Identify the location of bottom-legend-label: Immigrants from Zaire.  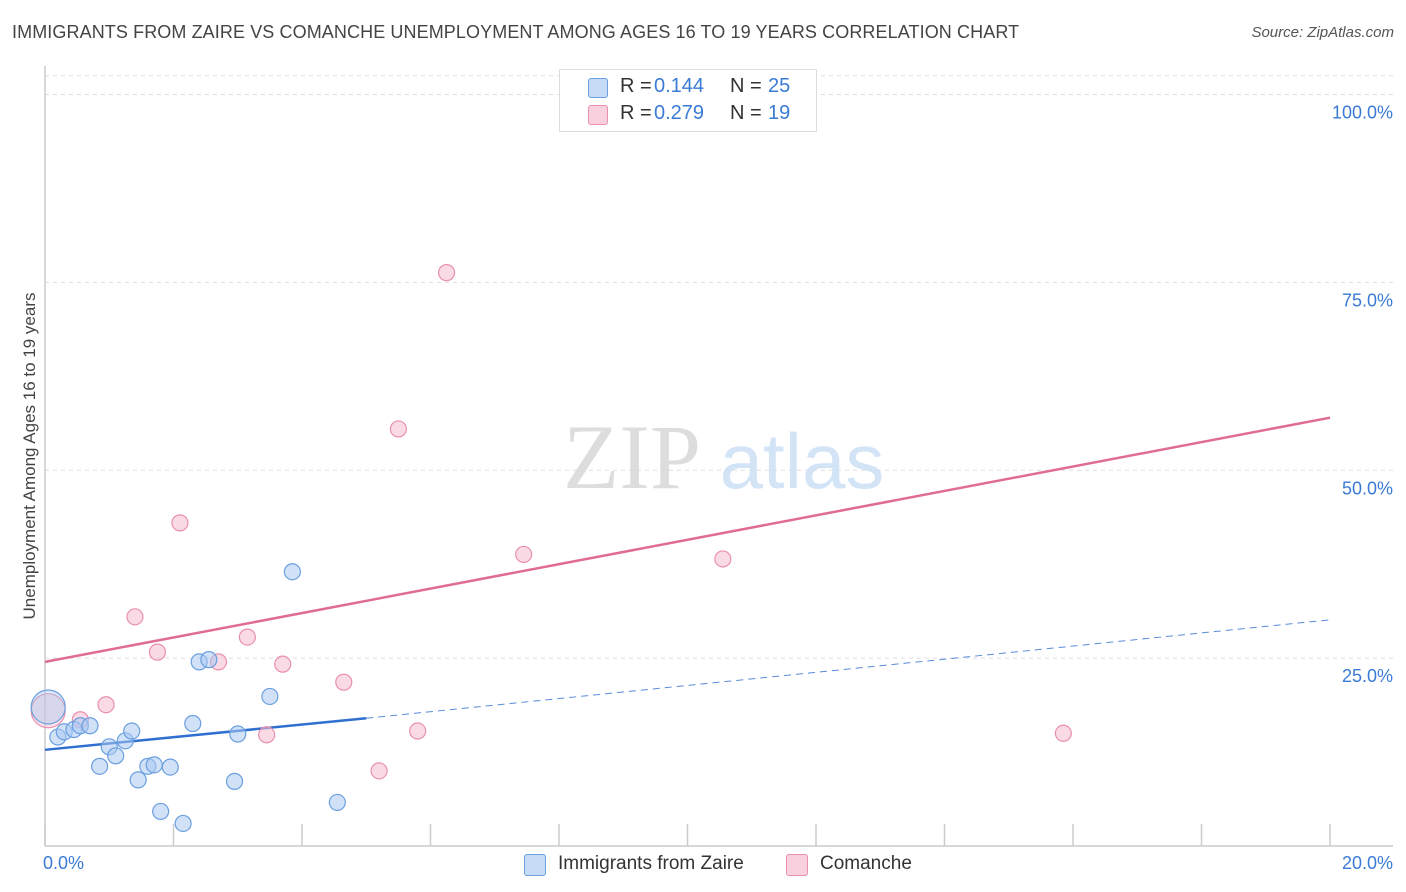
(651, 863).